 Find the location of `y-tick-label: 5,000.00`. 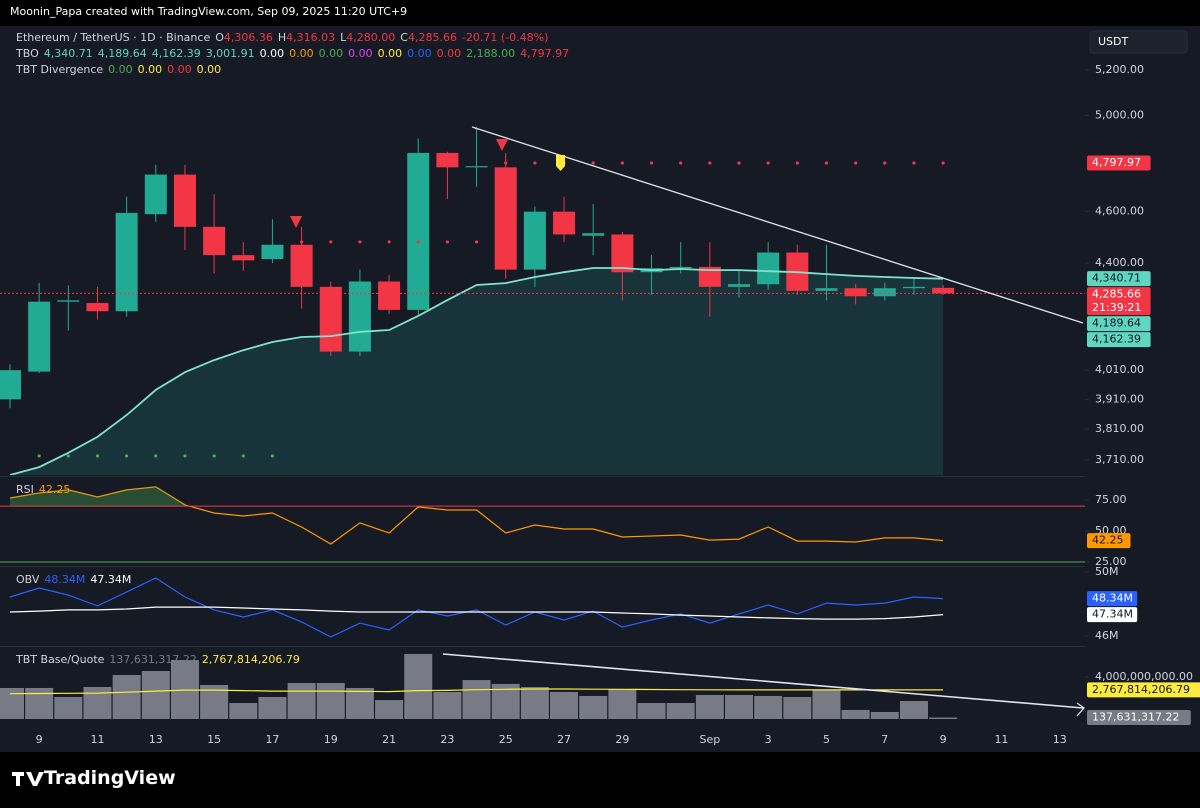

y-tick-label: 5,000.00 is located at coordinates (1119, 114).